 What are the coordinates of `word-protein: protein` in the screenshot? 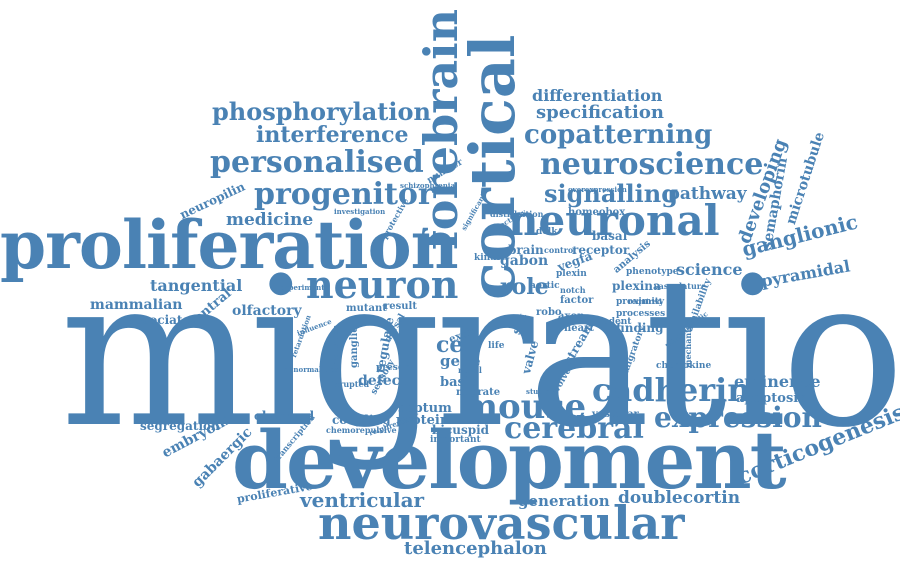 It's located at (423, 420).